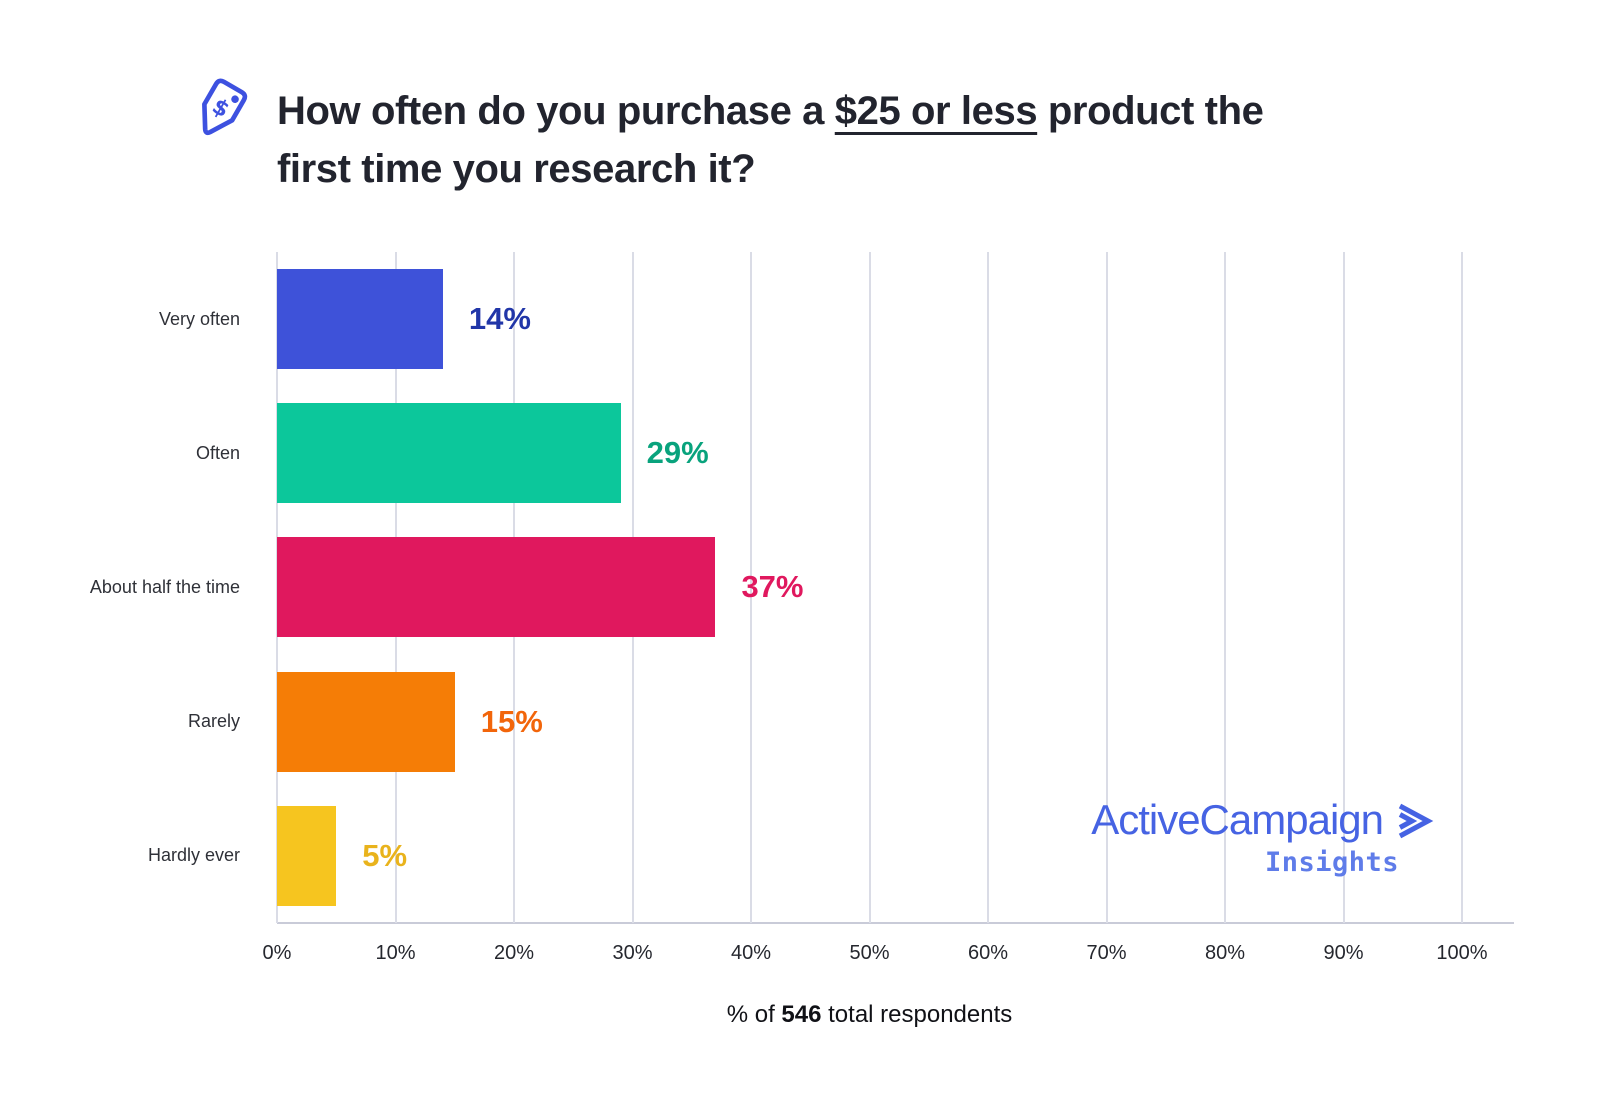  What do you see at coordinates (988, 953) in the screenshot?
I see `x-tick-label: 60%` at bounding box center [988, 953].